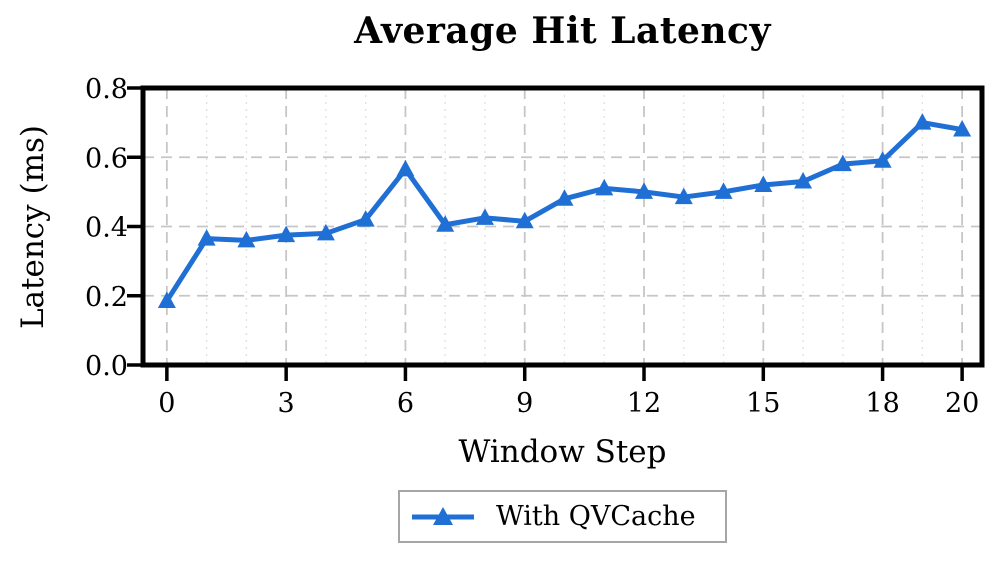 The height and width of the screenshot is (563, 999). What do you see at coordinates (962, 403) in the screenshot?
I see `x-tick-label: 20` at bounding box center [962, 403].